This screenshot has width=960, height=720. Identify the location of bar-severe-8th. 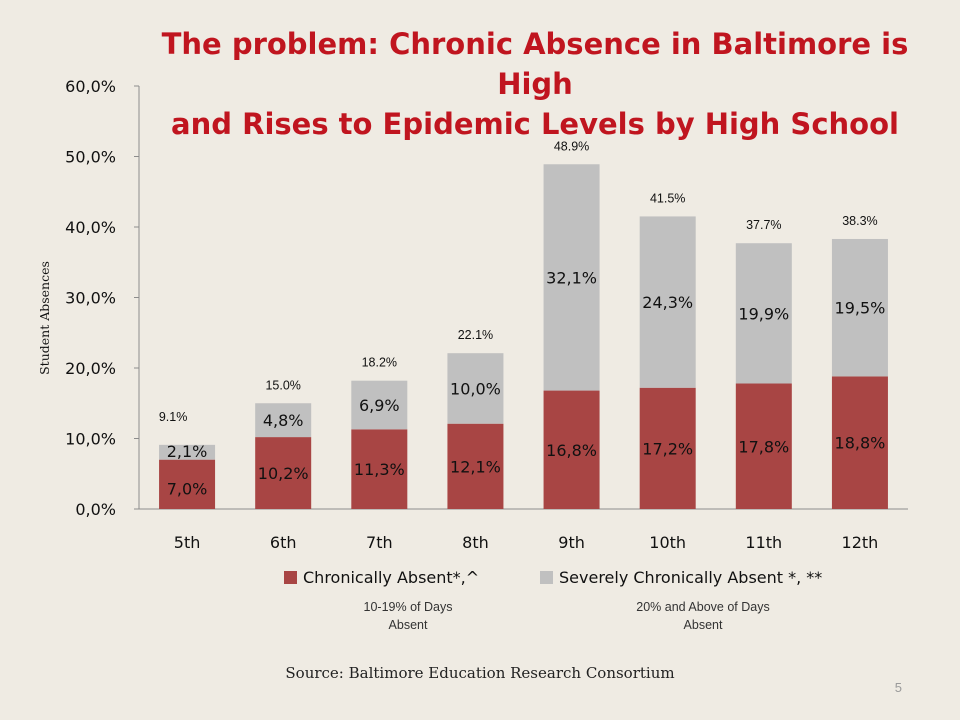
(475, 388).